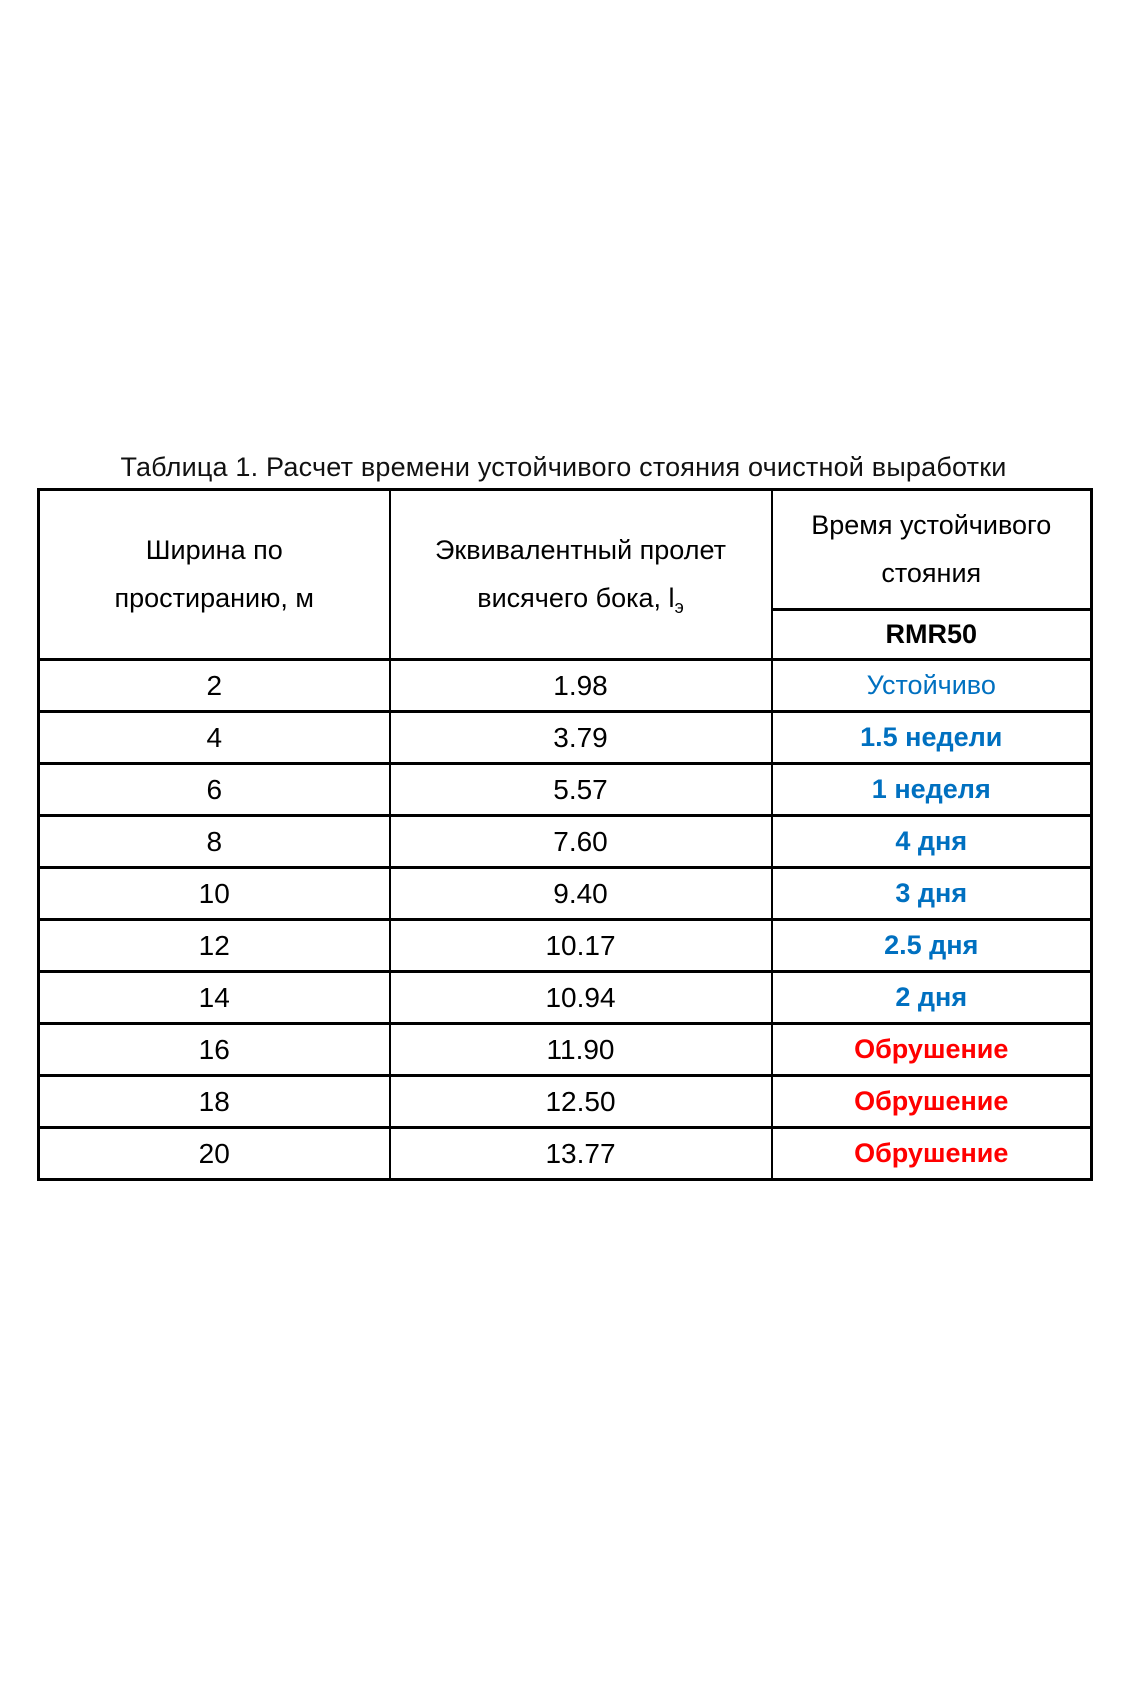  Describe the element at coordinates (580, 789) in the screenshot. I see `cell-equiv-span: 5.57` at that location.